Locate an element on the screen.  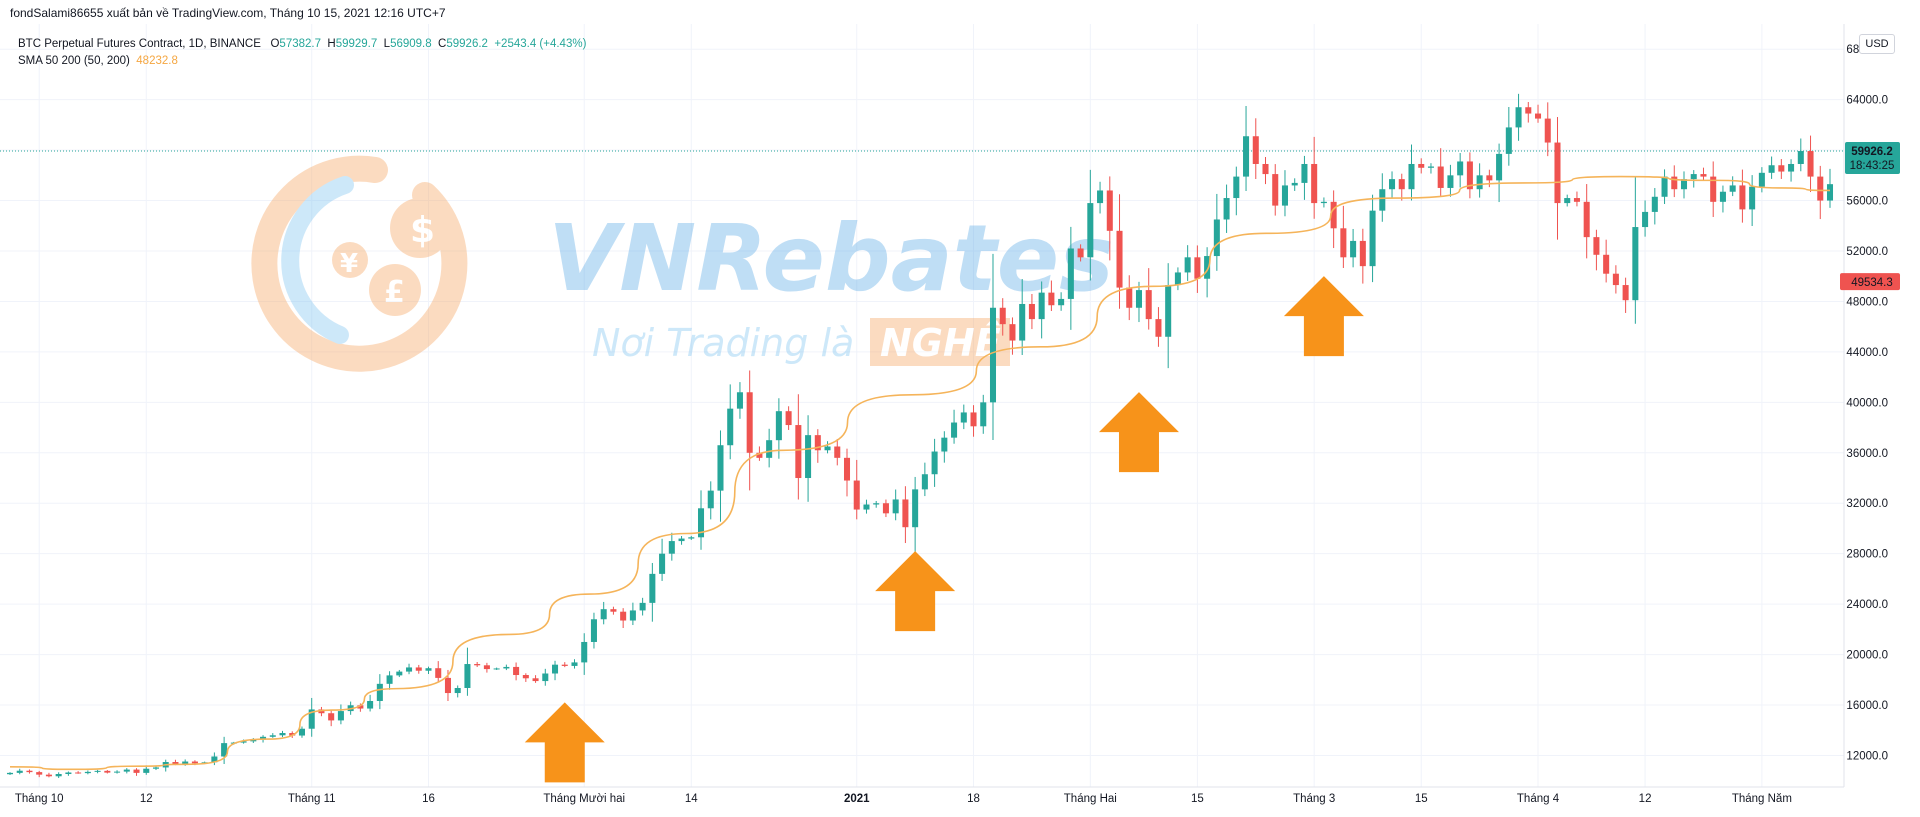
price-tick: 52000.0 is located at coordinates (1867, 252).